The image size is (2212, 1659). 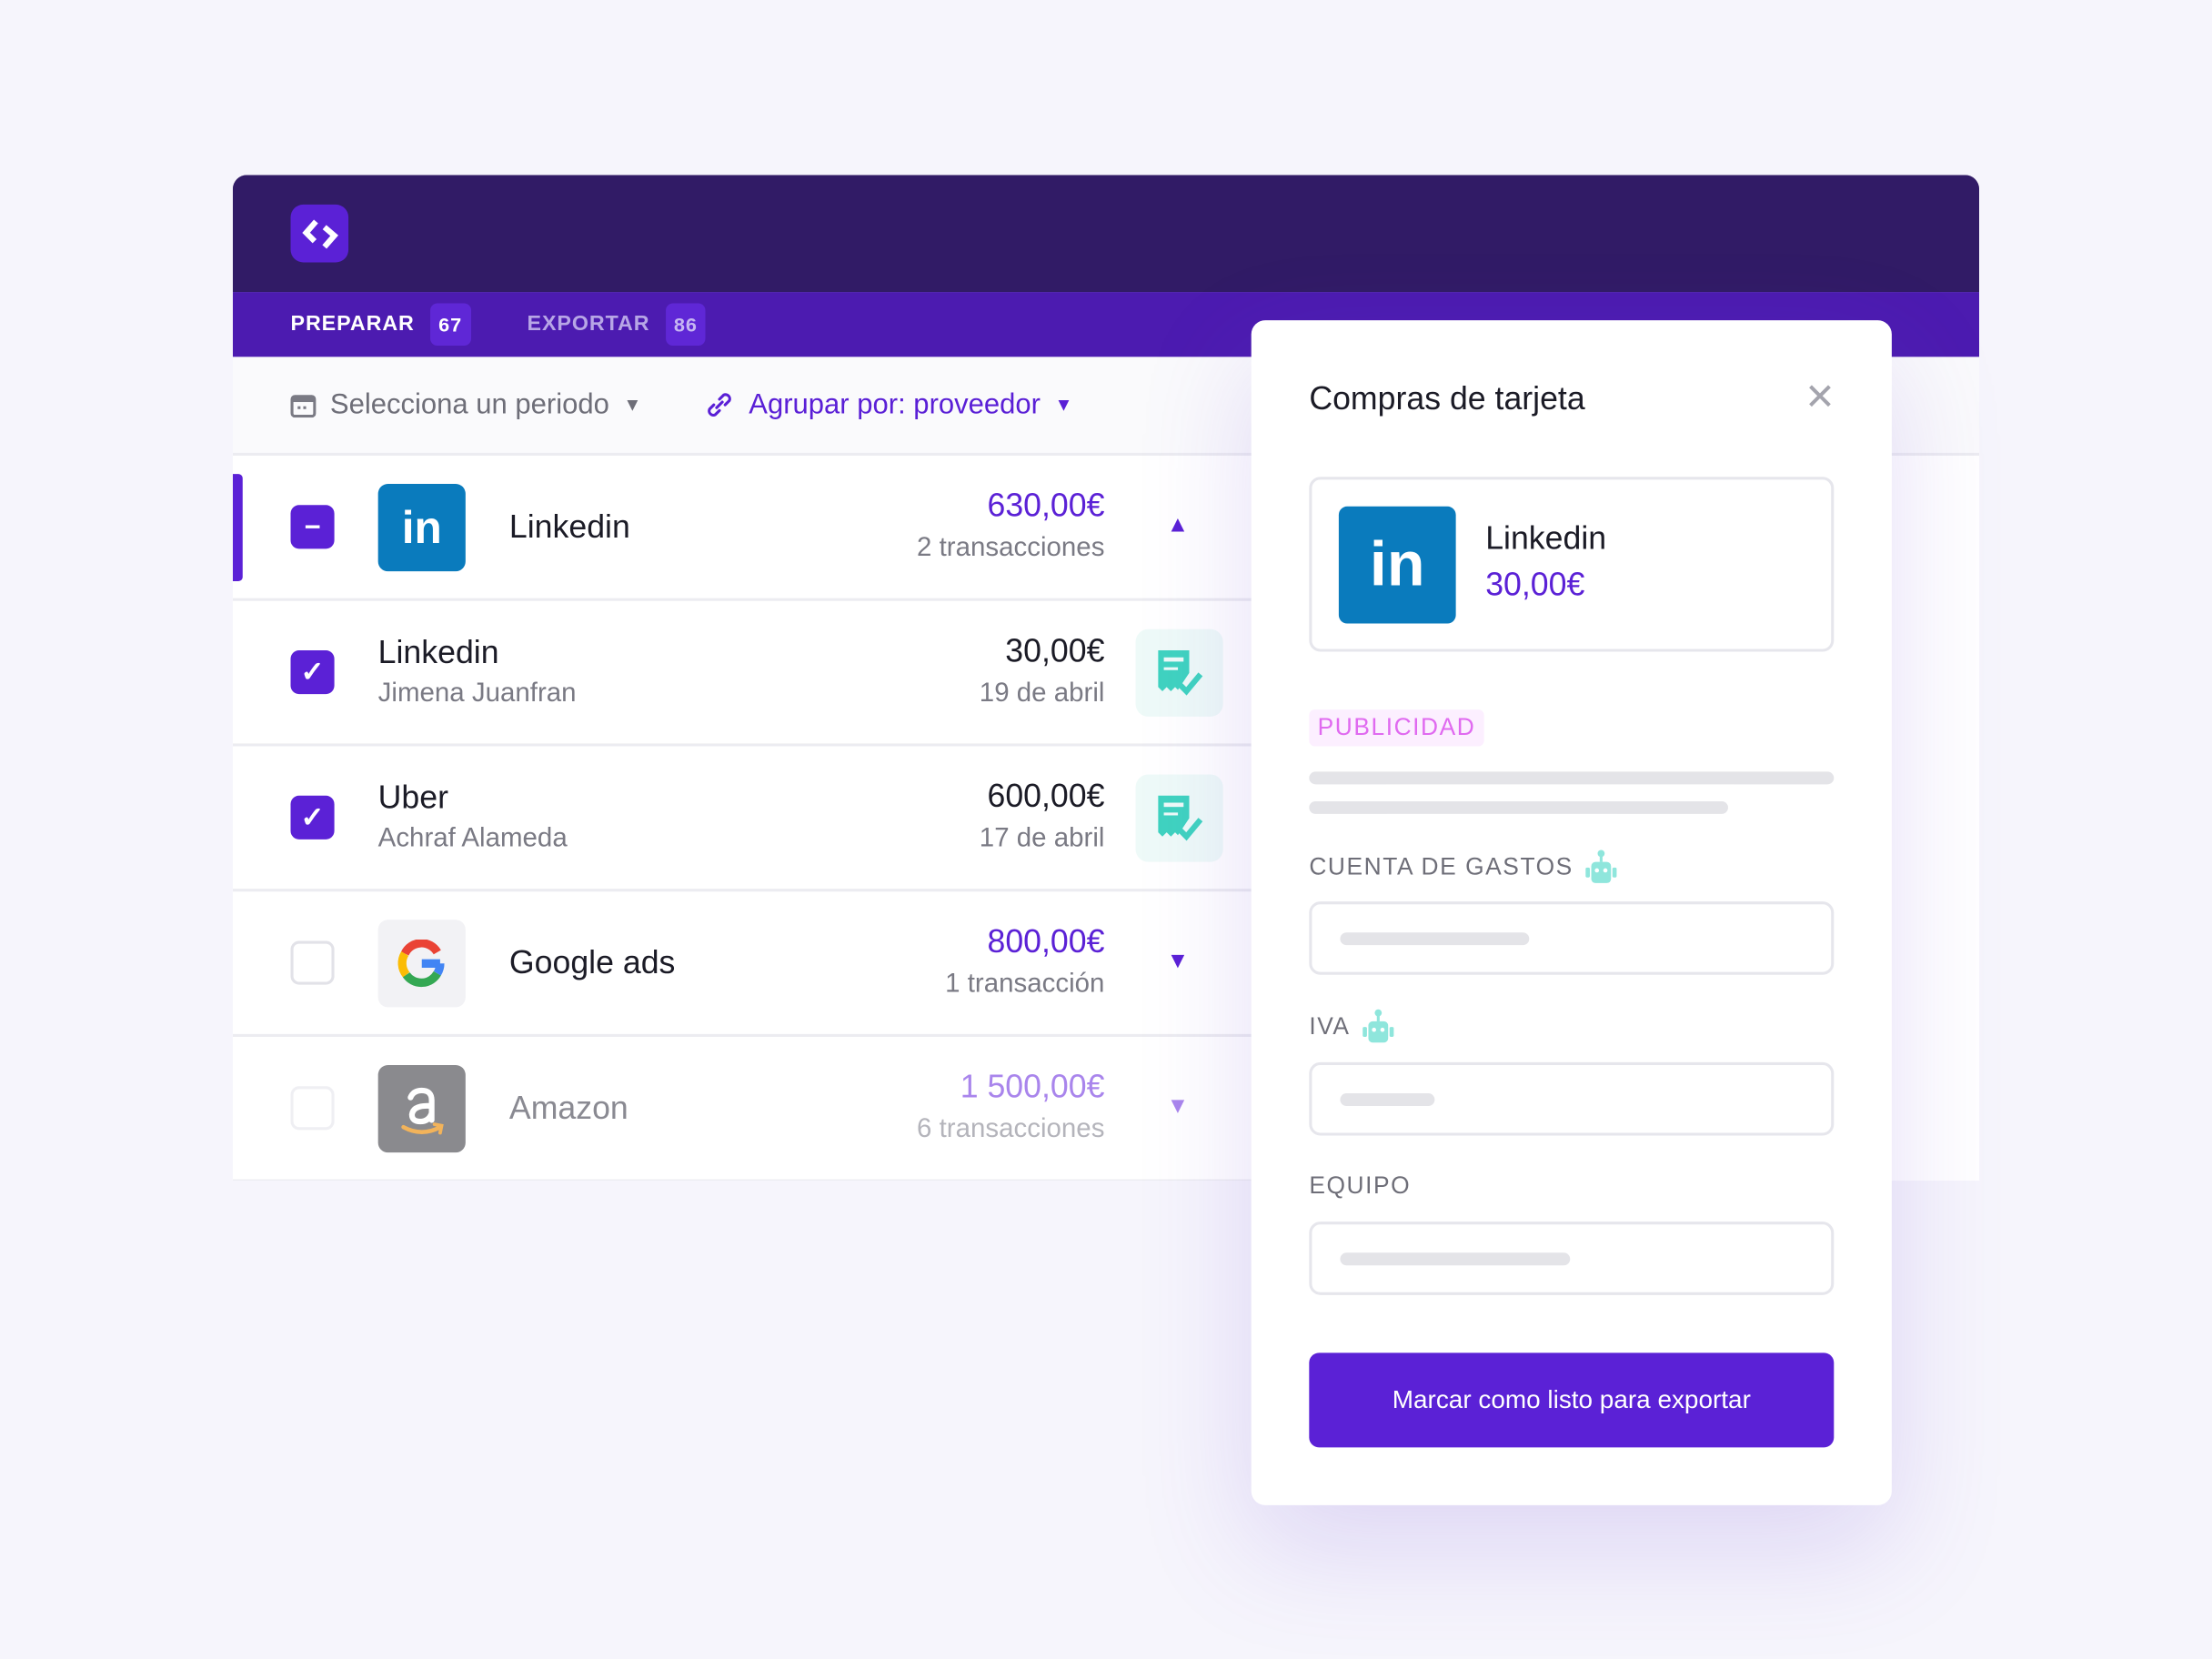 I want to click on mark-ready-button: Marcar como listo para exportar, so click(x=1572, y=1400).